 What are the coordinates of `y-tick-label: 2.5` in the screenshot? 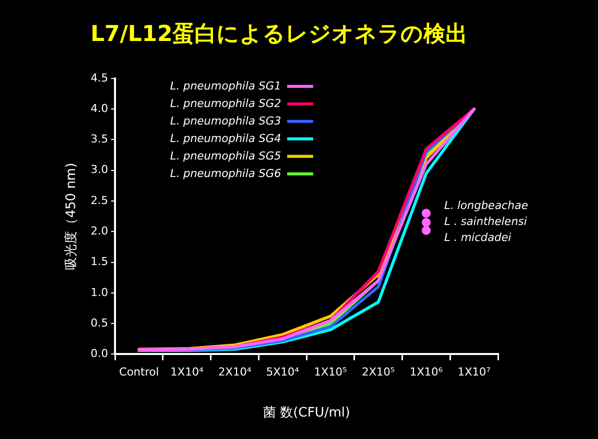 It's located at (99, 200).